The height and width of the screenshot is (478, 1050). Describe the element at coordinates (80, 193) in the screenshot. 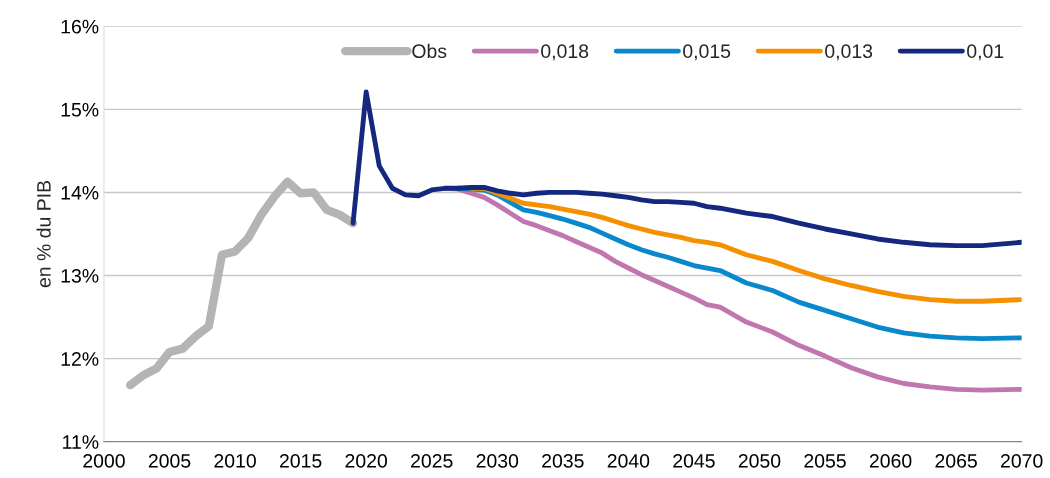

I see `y-tick-label: 14%` at that location.